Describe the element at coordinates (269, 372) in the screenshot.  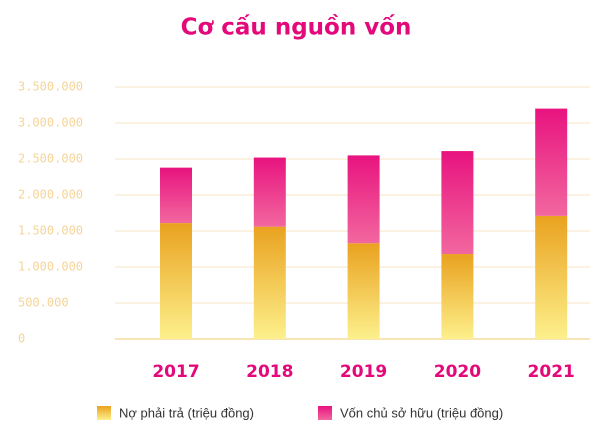
I see `x-tick-label: 2018` at that location.